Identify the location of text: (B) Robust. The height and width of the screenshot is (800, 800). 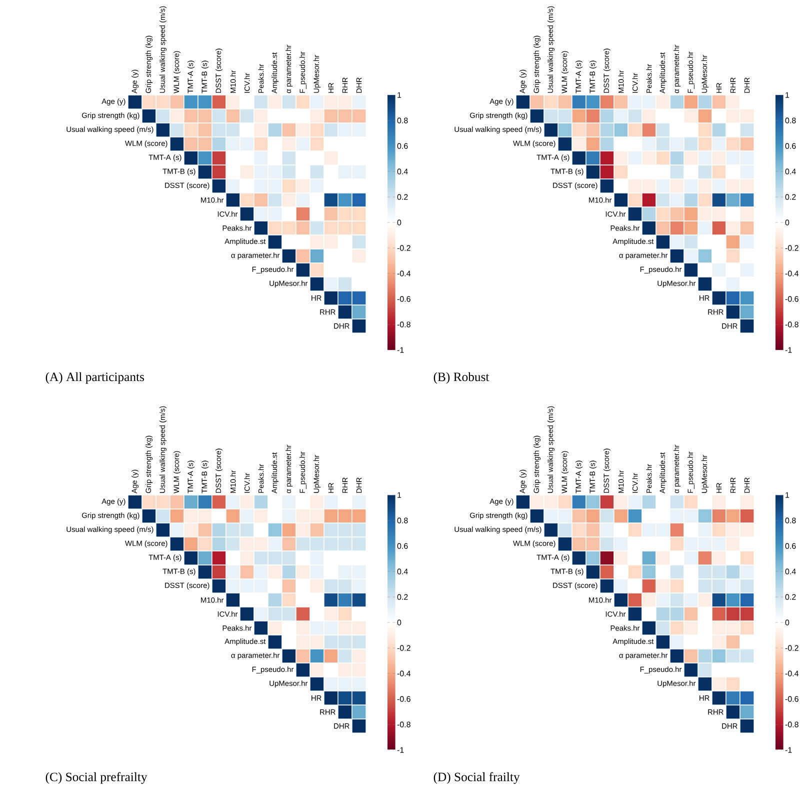
(462, 378).